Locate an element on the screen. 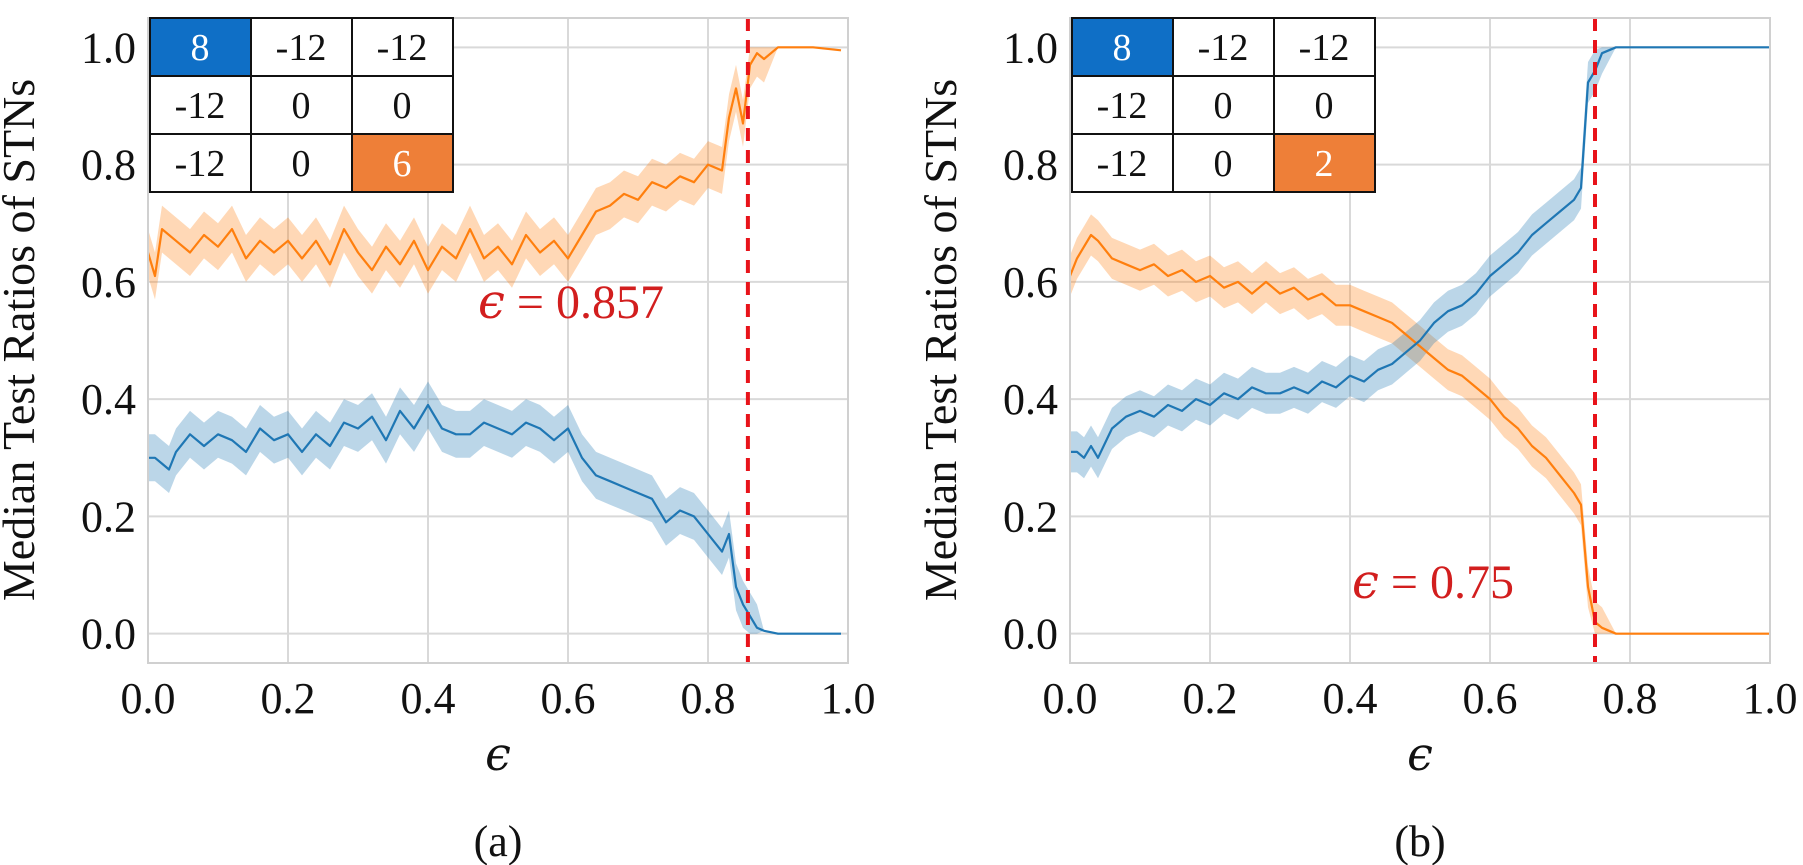 This screenshot has width=1803, height=865. line-blue is located at coordinates (494, 519).